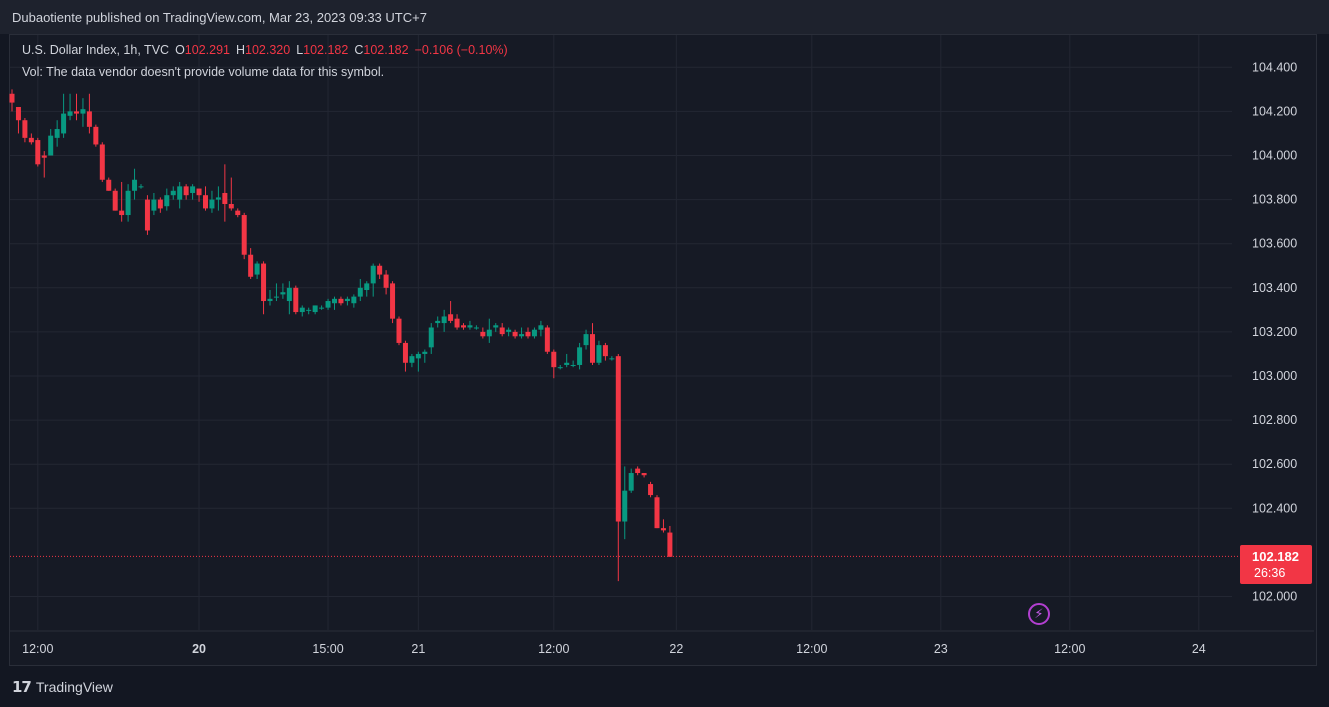  What do you see at coordinates (96, 50) in the screenshot?
I see `symbol-label: U.S. Dollar Index, 1h, TVC` at bounding box center [96, 50].